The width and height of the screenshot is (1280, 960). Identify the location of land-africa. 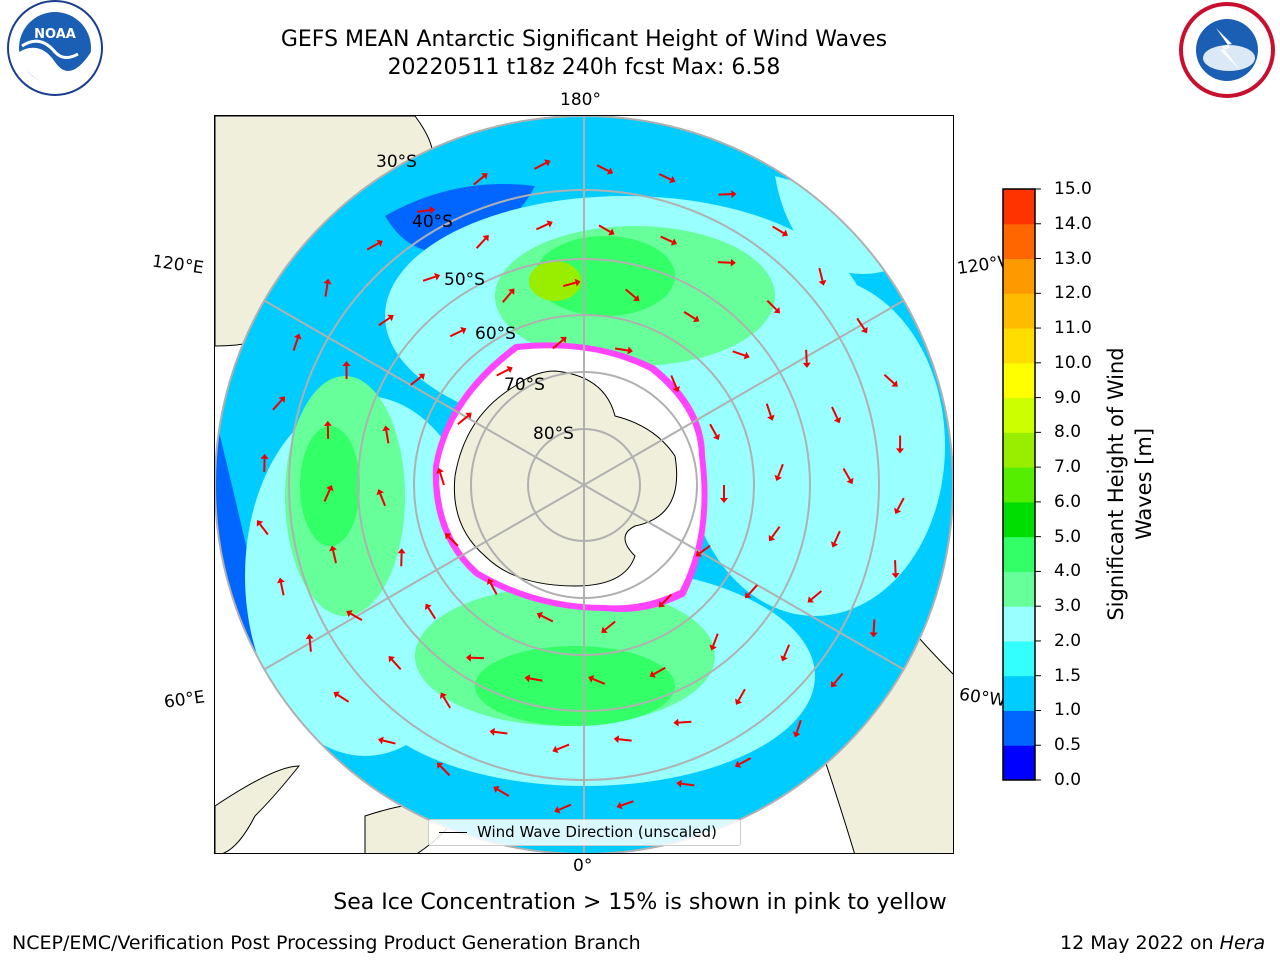
(258, 809).